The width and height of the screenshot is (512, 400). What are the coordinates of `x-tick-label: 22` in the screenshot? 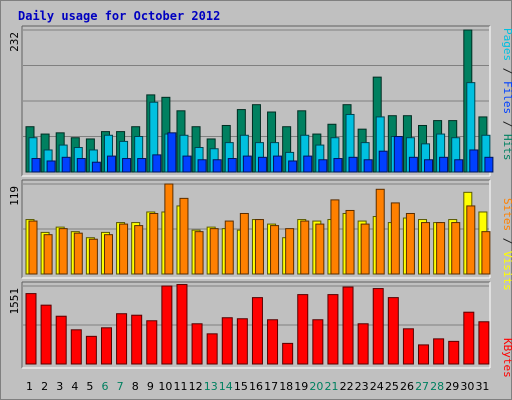 It's located at (347, 386).